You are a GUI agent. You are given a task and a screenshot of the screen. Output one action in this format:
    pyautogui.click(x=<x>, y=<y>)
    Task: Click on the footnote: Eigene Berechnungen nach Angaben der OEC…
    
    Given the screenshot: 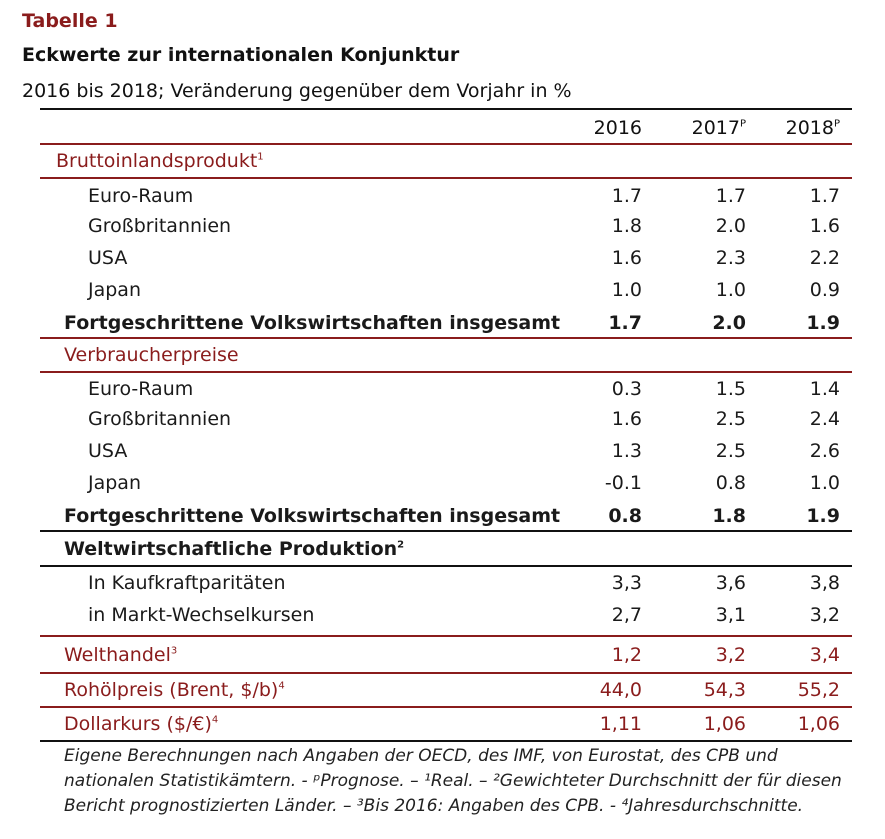 What is the action you would take?
    pyautogui.click(x=453, y=781)
    